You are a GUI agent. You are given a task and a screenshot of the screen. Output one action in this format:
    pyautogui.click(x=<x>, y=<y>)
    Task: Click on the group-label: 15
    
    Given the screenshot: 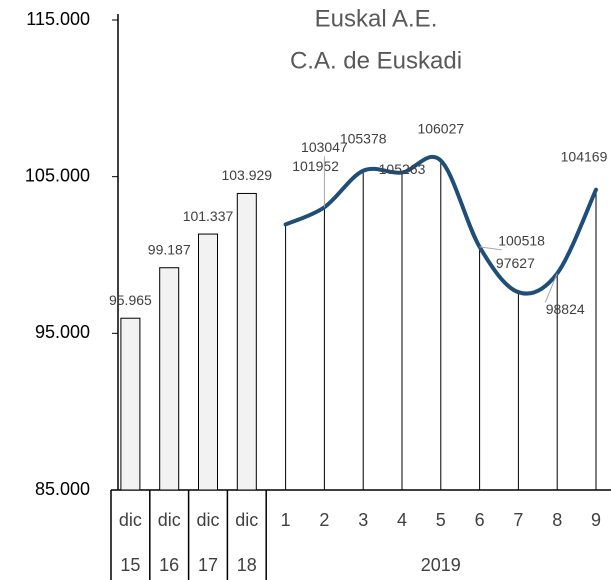 What is the action you would take?
    pyautogui.click(x=130, y=565)
    